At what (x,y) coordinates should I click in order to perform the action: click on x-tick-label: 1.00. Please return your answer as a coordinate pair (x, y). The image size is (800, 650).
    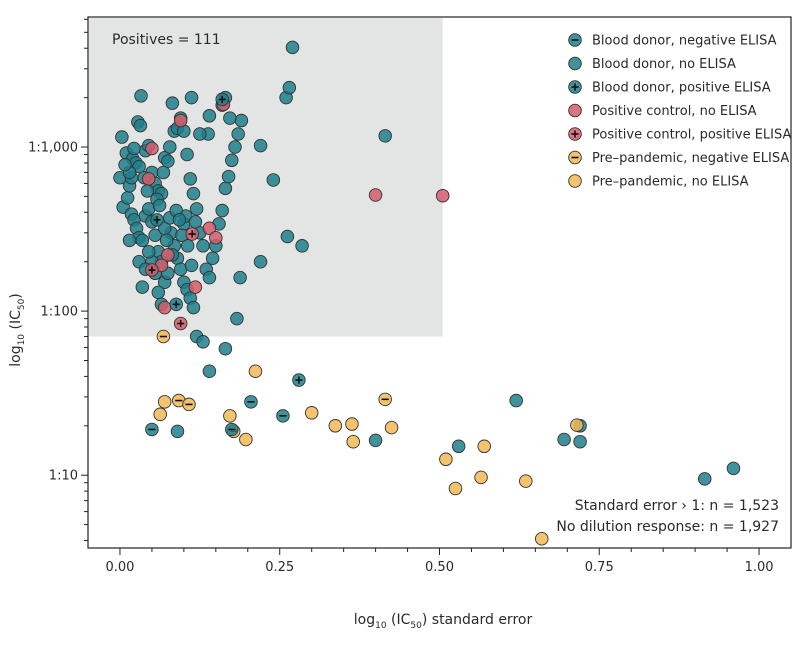
    Looking at the image, I should click on (759, 567).